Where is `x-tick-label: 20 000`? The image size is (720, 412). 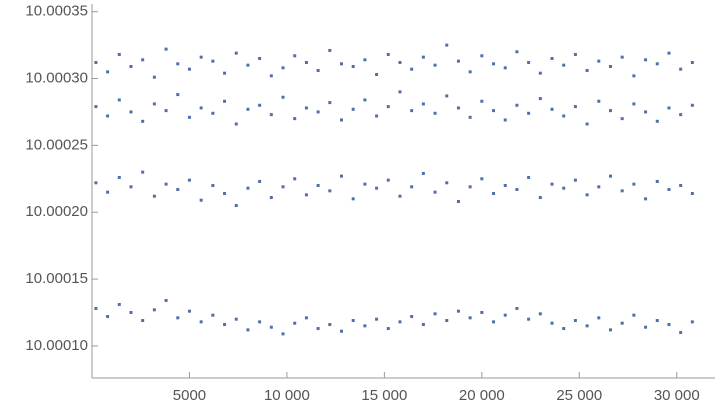 x-tick-label: 20 000 is located at coordinates (482, 395).